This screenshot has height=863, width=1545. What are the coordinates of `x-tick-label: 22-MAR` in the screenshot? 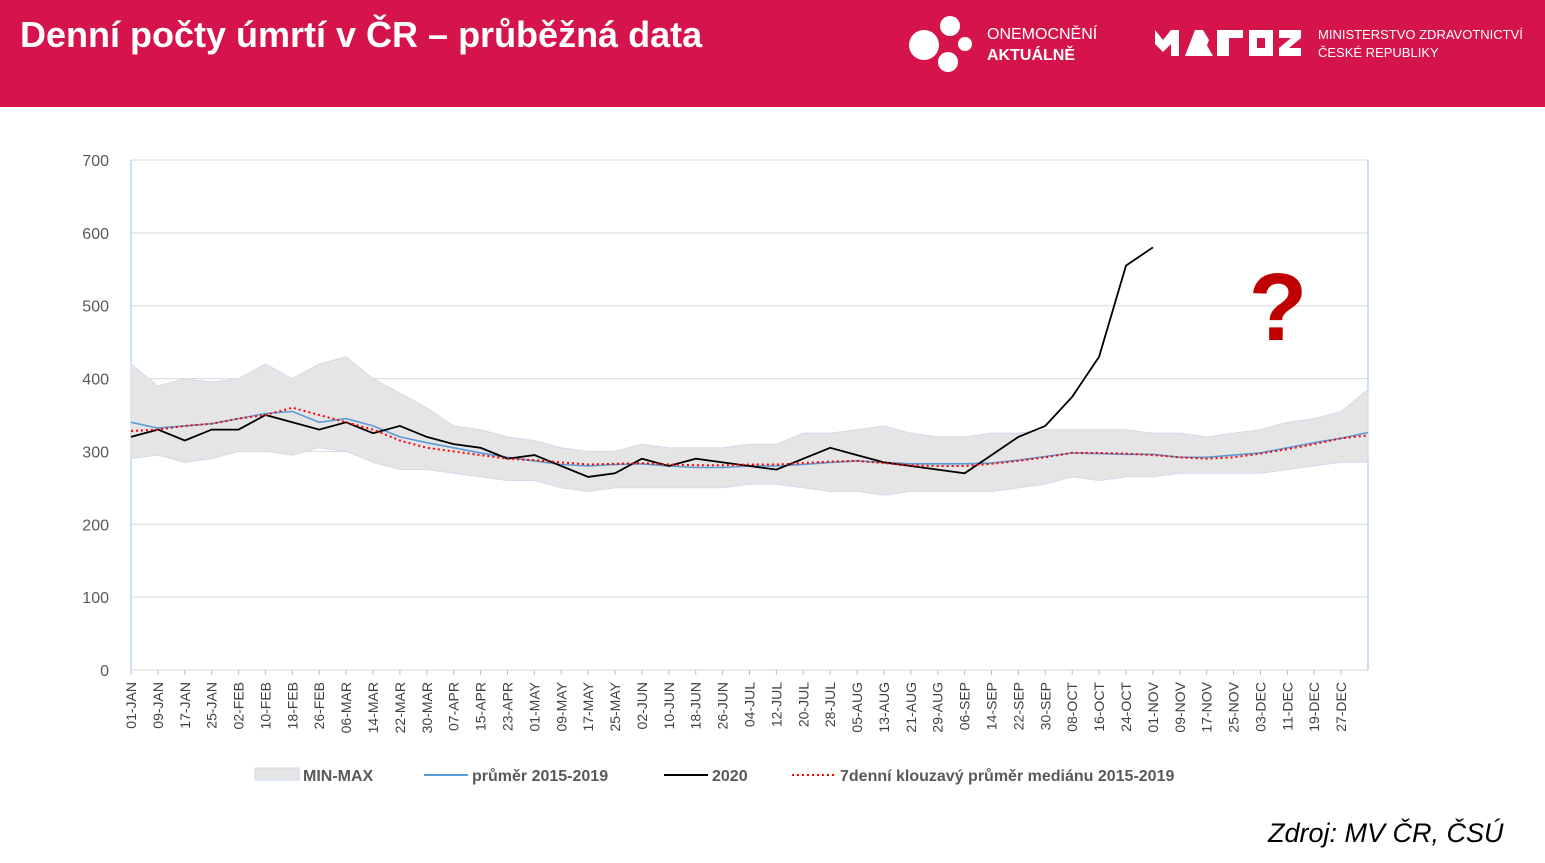 It's located at (400, 707).